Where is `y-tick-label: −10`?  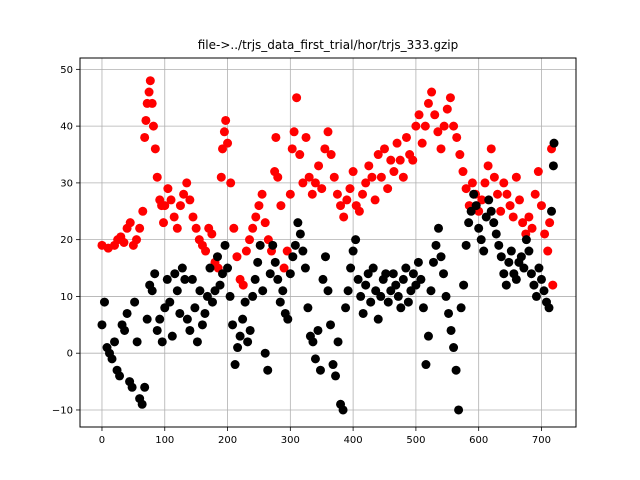 y-tick-label: −10 is located at coordinates (62, 410).